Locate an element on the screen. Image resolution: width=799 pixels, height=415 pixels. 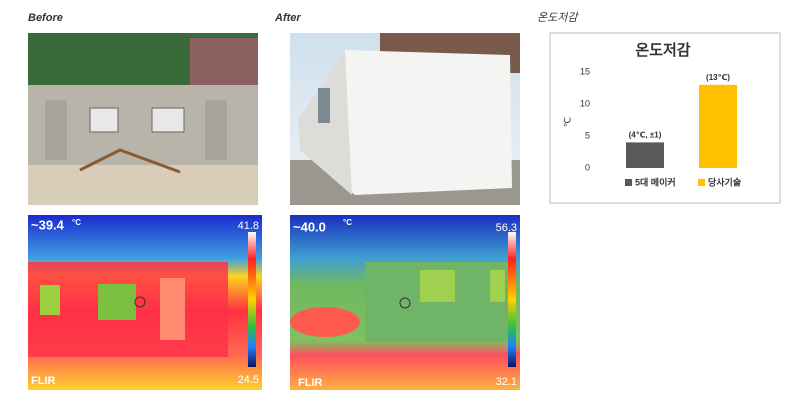
min-temp: 32.1 is located at coordinates (506, 382).